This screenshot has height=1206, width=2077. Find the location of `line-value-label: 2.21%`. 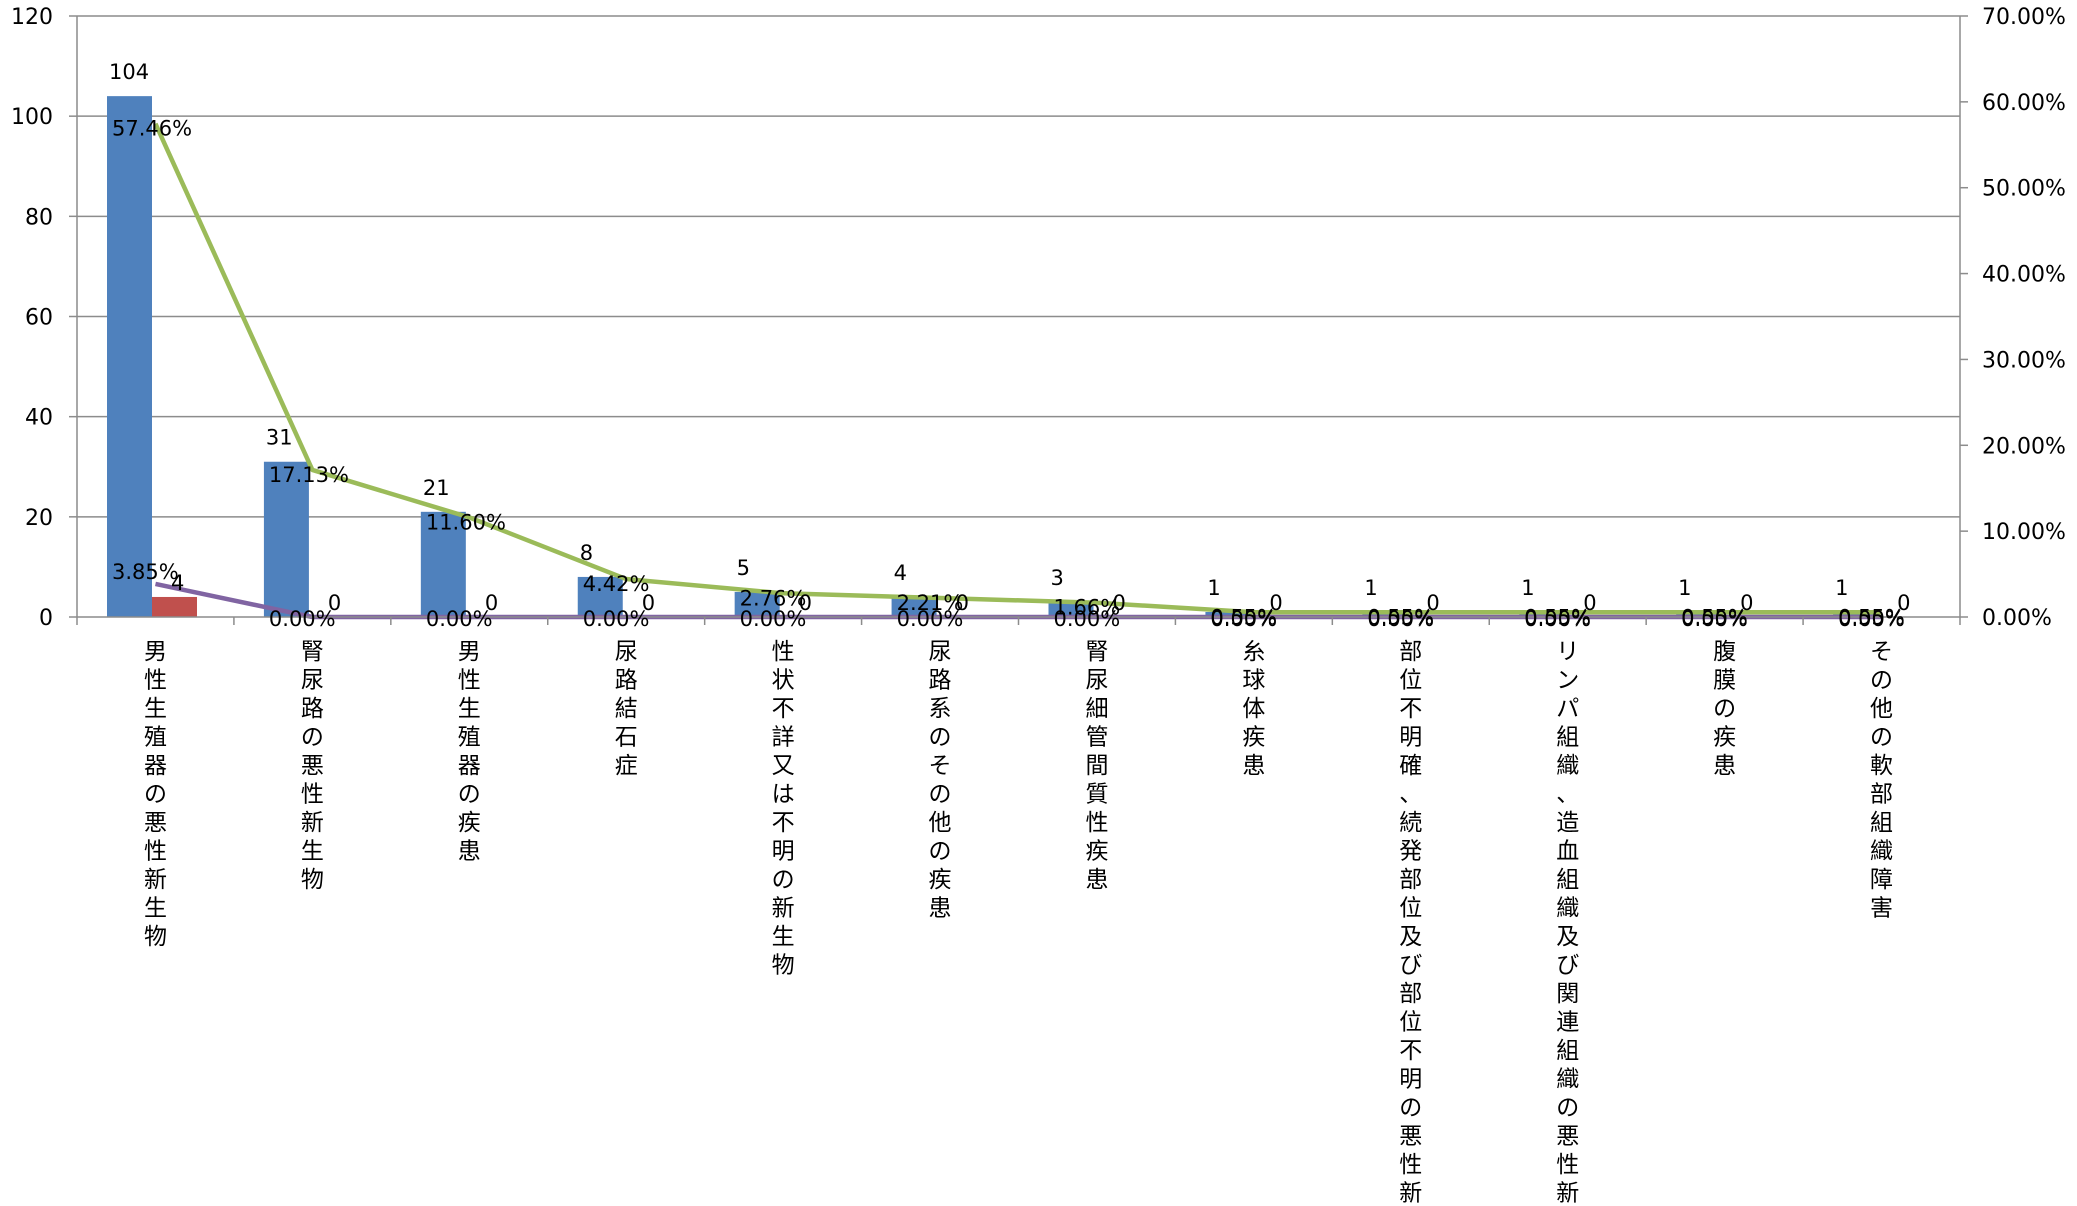

line-value-label: 2.21% is located at coordinates (930, 603).